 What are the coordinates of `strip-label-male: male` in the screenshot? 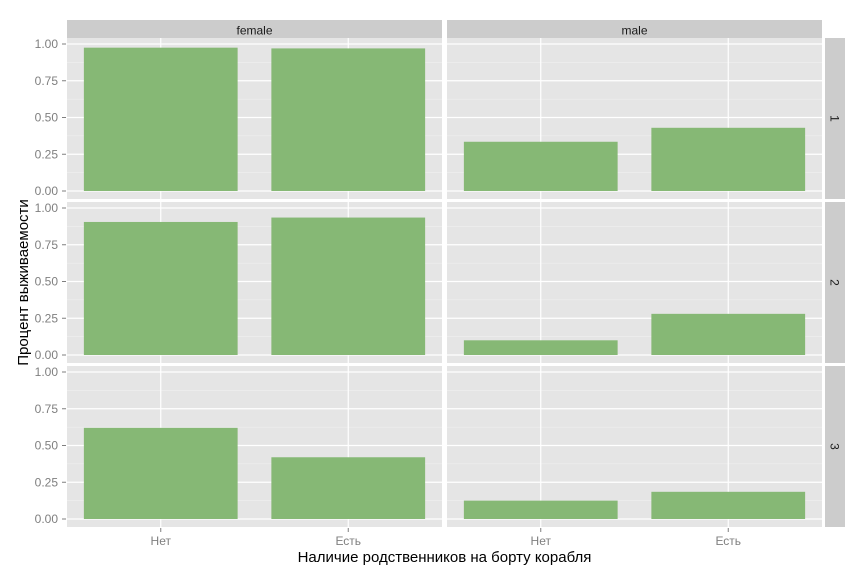 It's located at (634, 31).